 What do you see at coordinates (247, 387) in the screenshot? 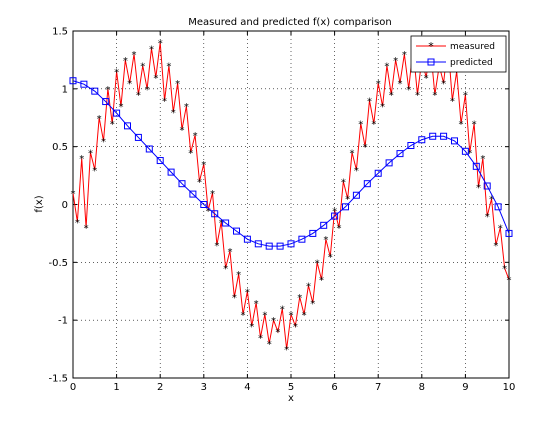
I see `x-tick-label: 4` at bounding box center [247, 387].